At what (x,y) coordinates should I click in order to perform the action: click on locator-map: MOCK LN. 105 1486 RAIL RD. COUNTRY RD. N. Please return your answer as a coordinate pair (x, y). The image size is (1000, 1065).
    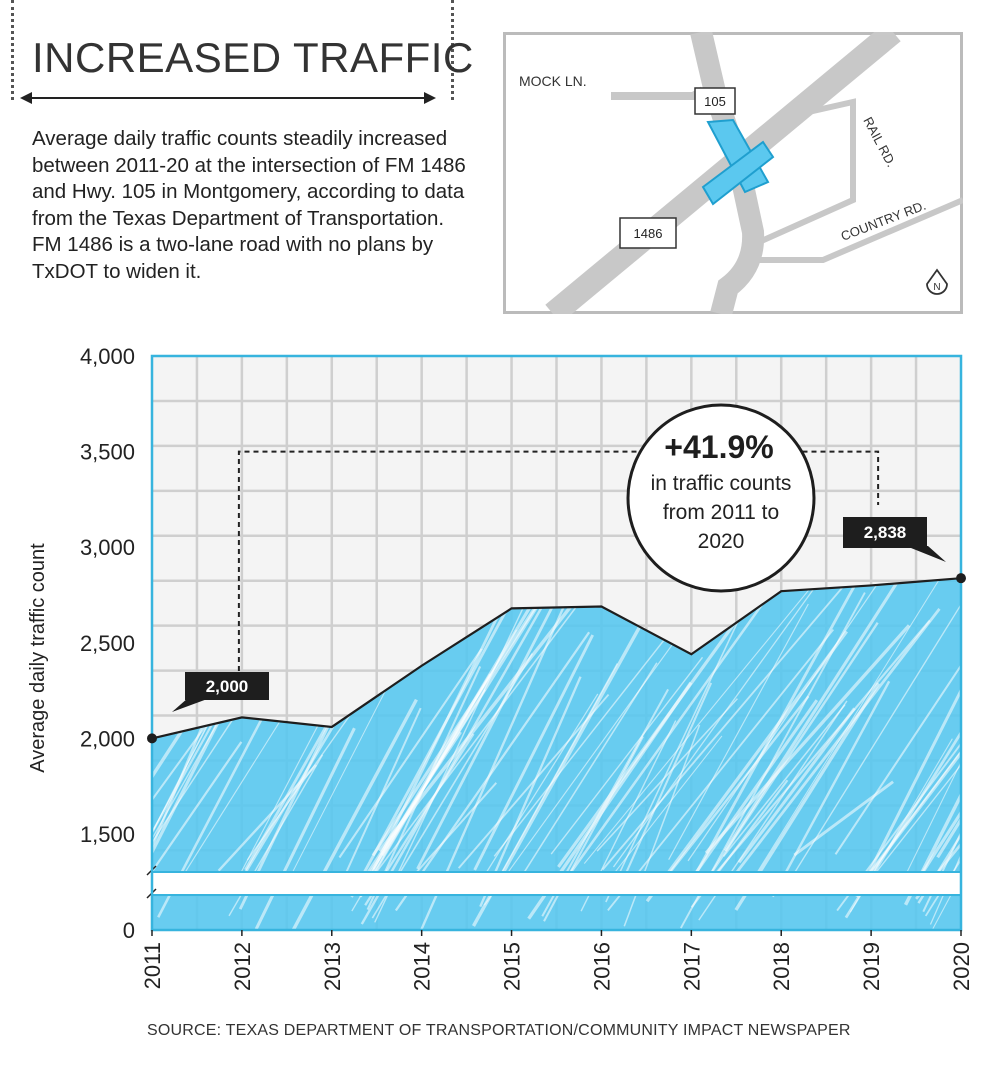
    Looking at the image, I should click on (733, 173).